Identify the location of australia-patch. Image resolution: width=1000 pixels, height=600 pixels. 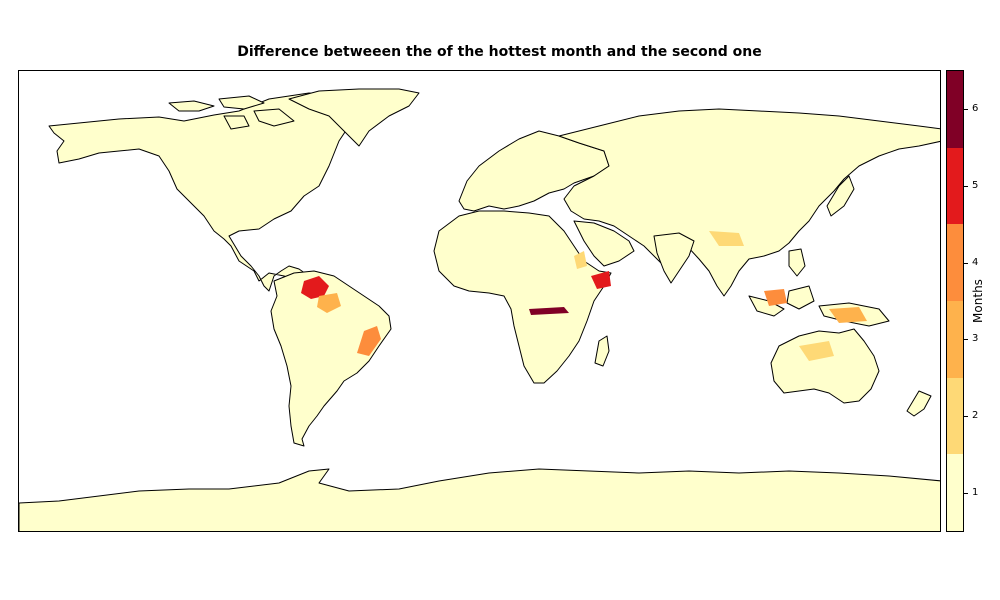
(816, 351).